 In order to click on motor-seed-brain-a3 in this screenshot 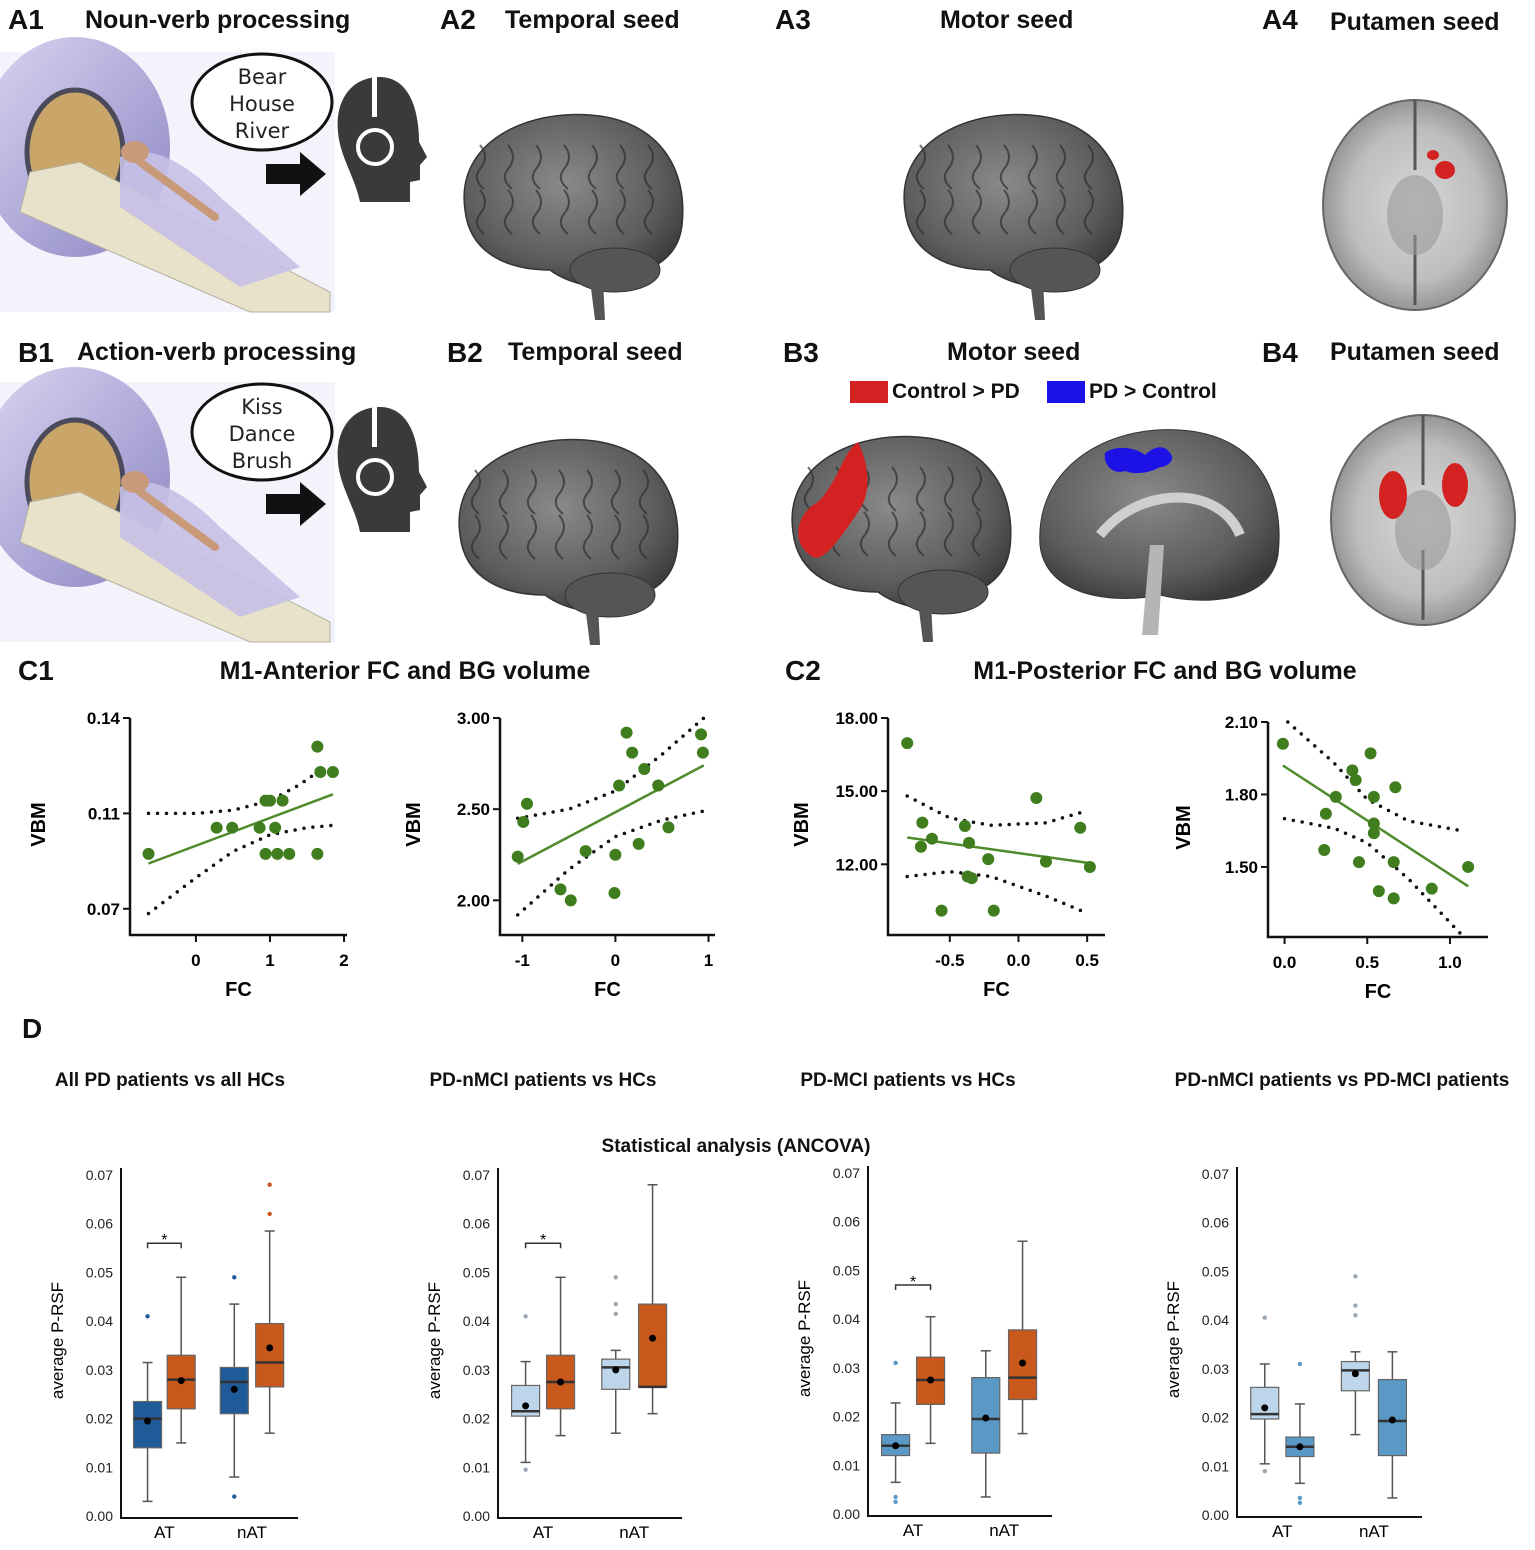, I will do `click(1013, 216)`.